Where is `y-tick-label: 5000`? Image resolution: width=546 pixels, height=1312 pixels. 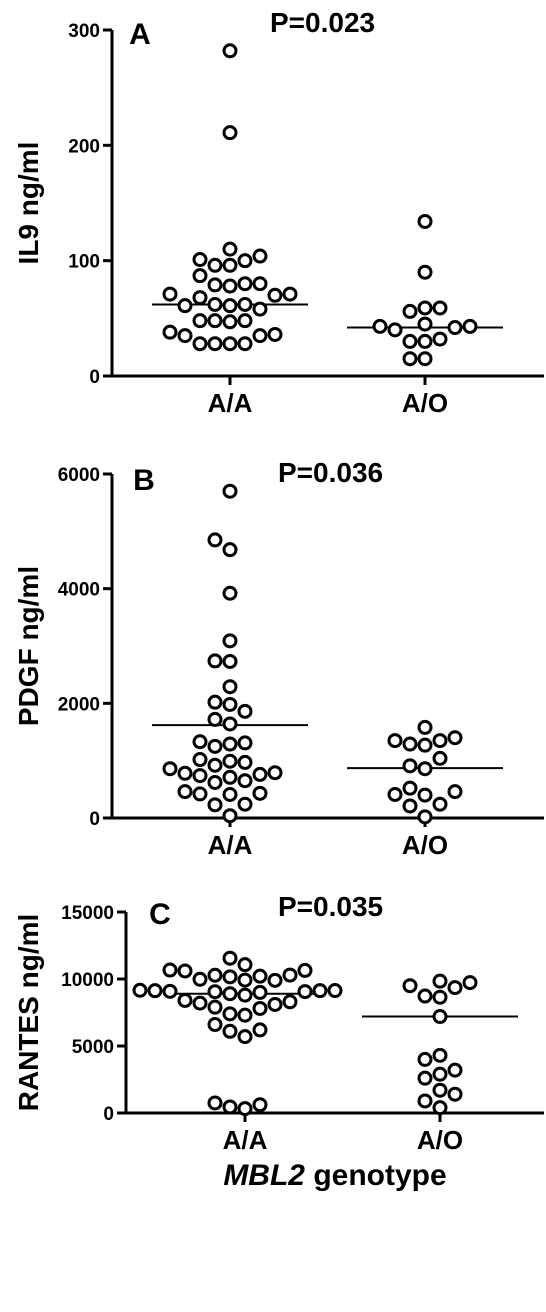
y-tick-label: 5000 is located at coordinates (93, 1047).